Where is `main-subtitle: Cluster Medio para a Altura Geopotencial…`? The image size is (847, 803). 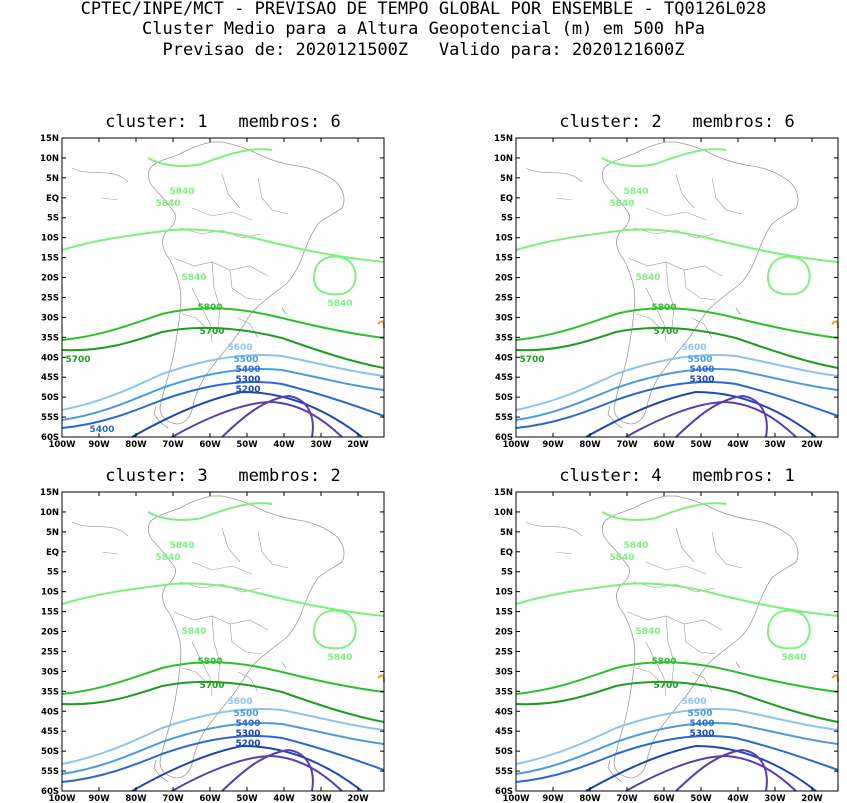
main-subtitle: Cluster Medio para a Altura Geopotencial… is located at coordinates (423, 29).